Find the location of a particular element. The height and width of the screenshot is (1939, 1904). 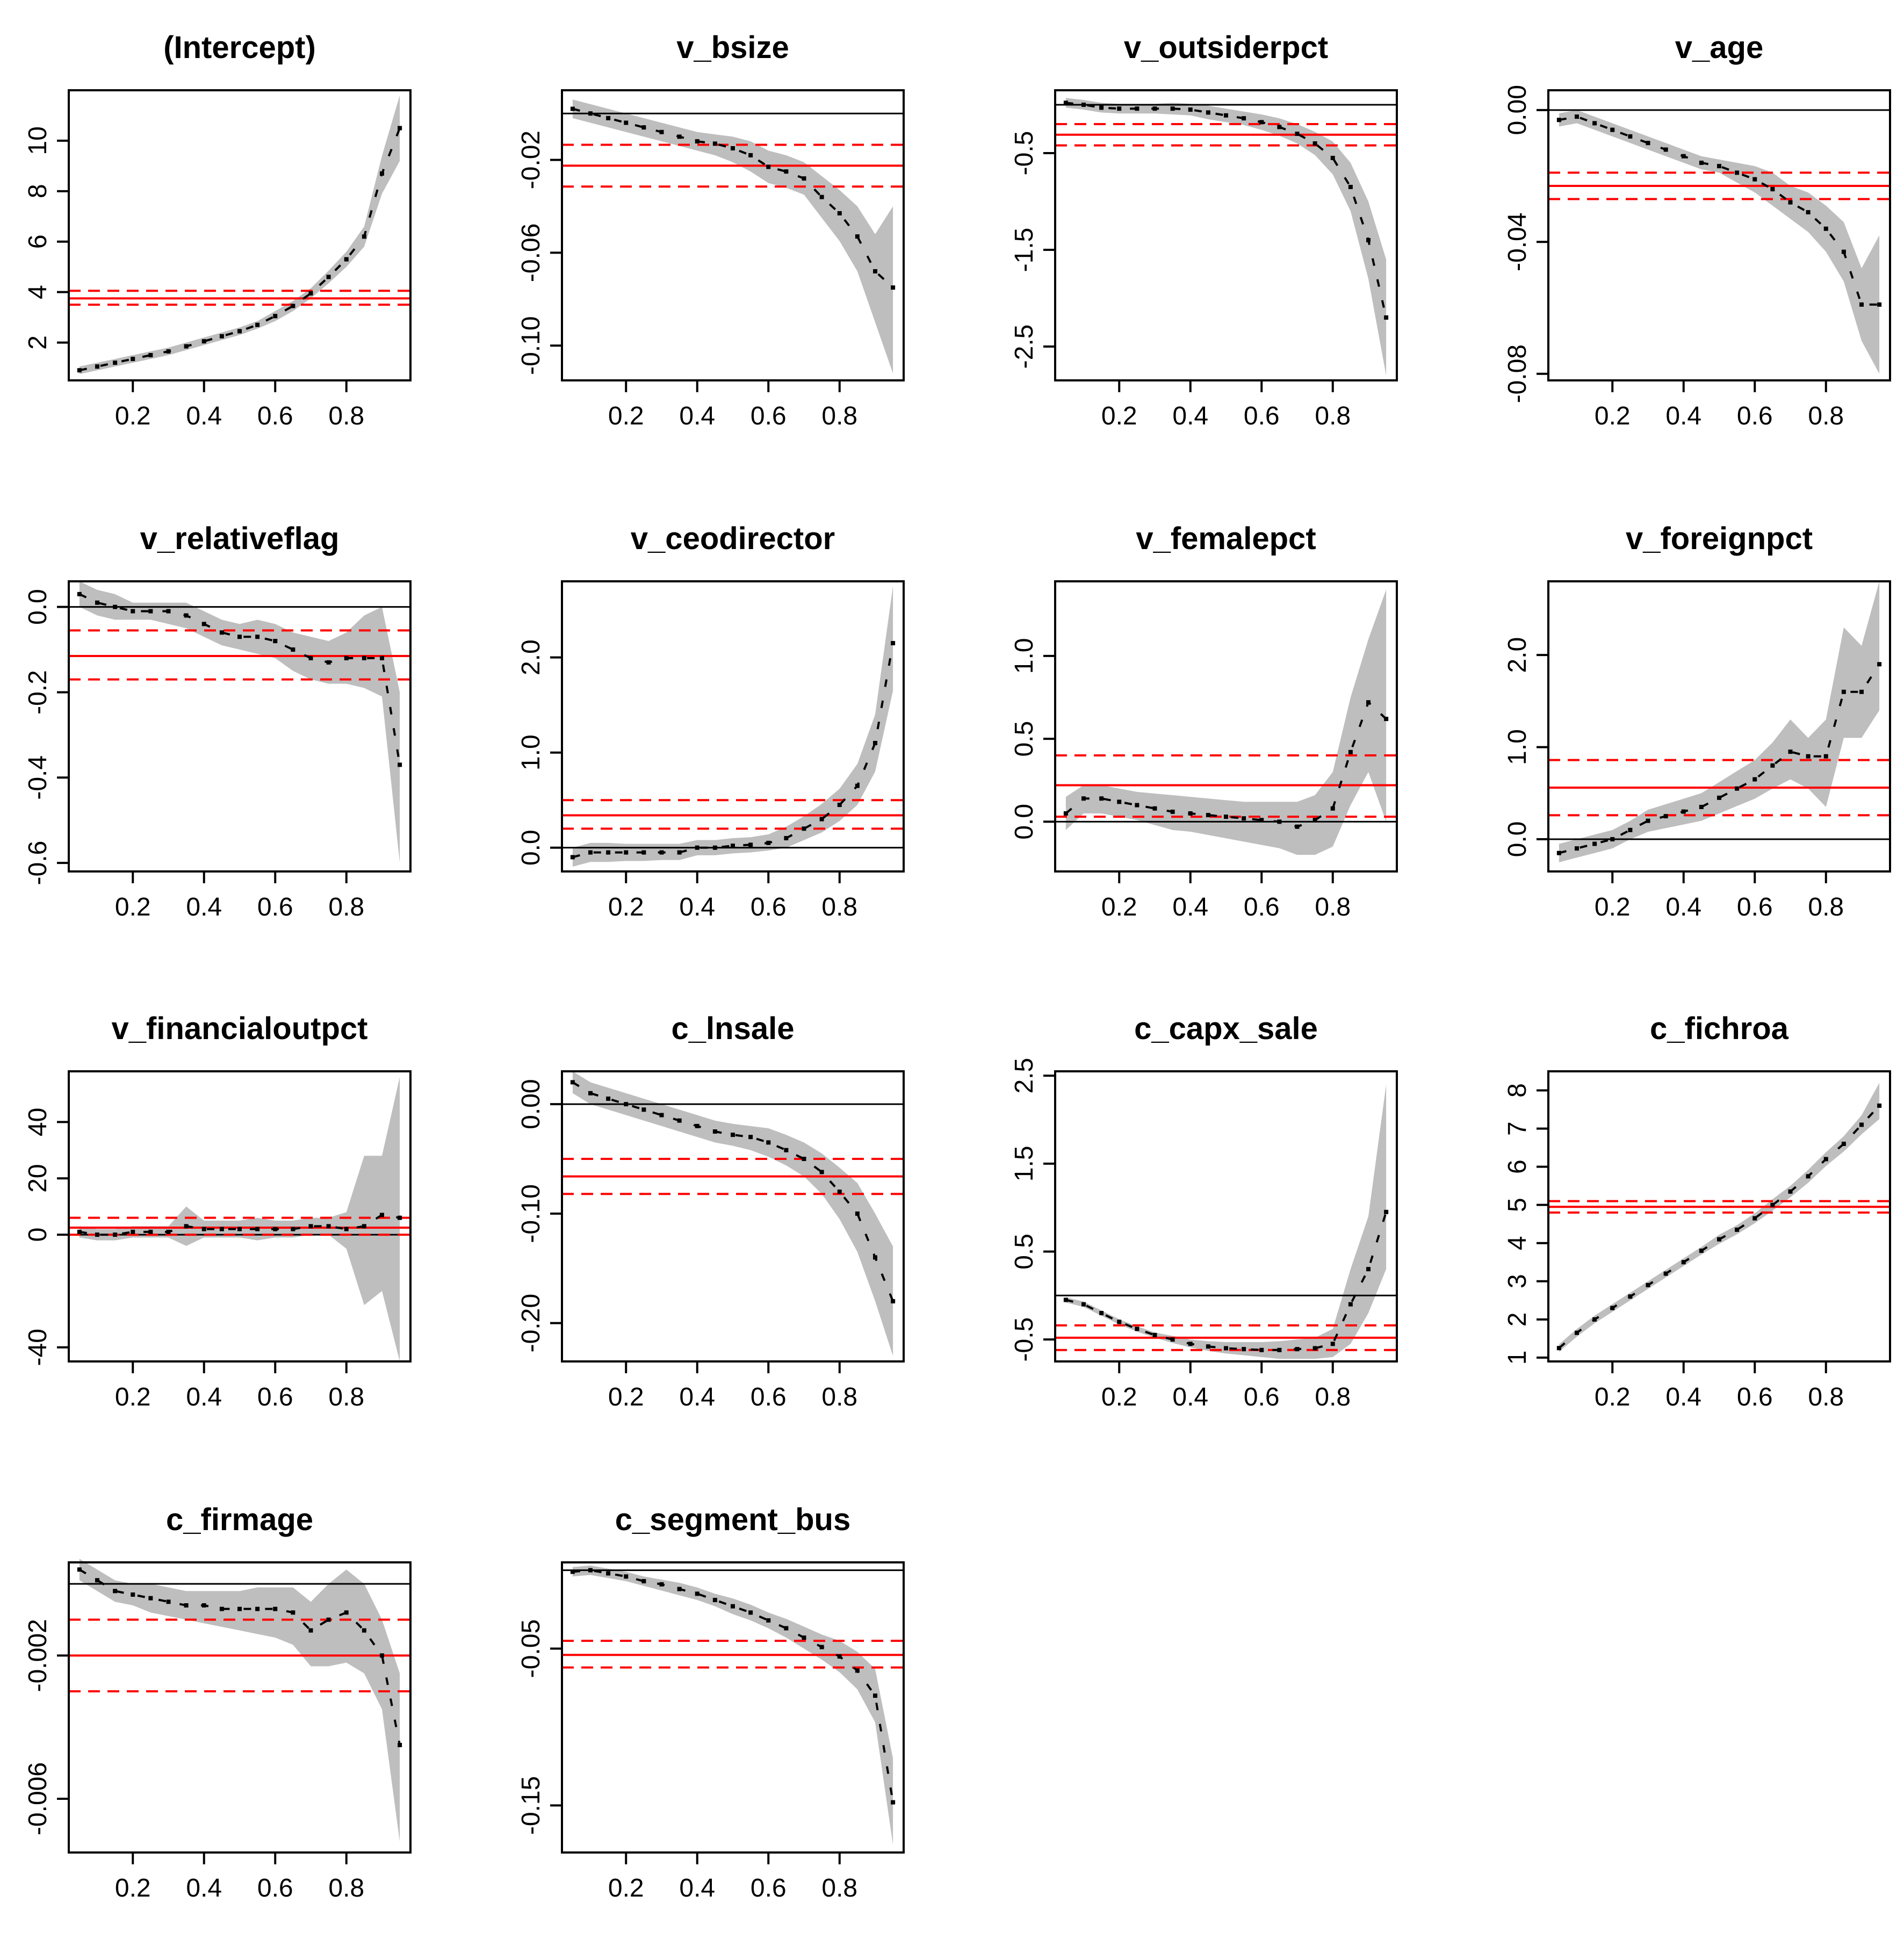

y-tick-label: 1.0 is located at coordinates (1024, 656).